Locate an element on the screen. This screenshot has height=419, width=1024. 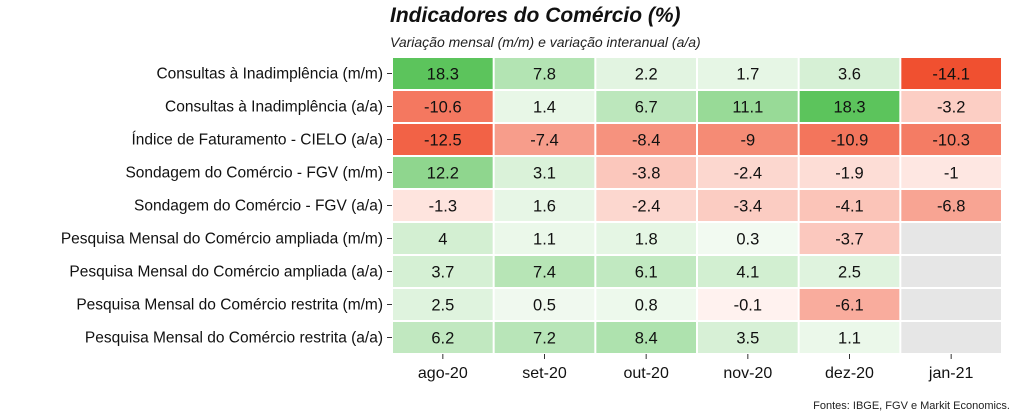
cell-value-label: 6.1 is located at coordinates (646, 273).